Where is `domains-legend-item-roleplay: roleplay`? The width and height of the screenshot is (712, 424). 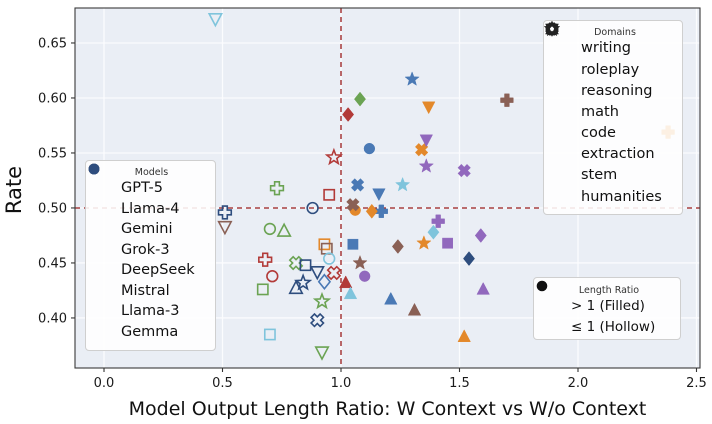
domains-legend-item-roleplay: roleplay is located at coordinates (609, 50).